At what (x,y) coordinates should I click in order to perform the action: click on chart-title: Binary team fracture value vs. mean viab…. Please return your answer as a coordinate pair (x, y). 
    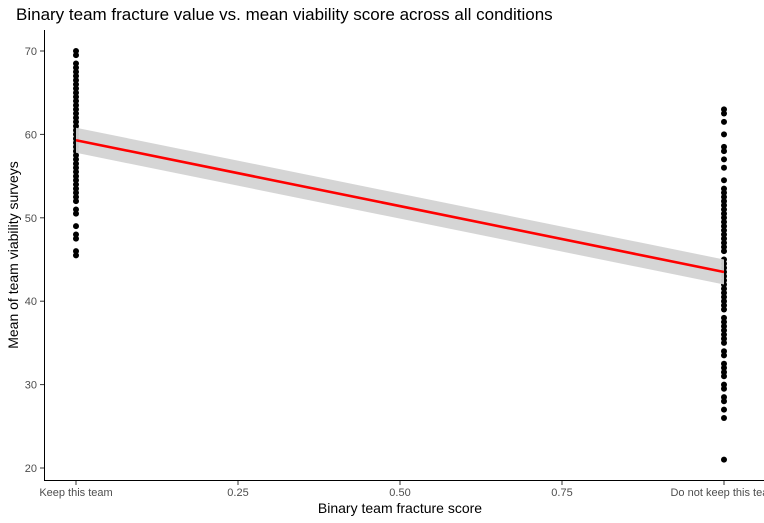
    Looking at the image, I should click on (284, 14).